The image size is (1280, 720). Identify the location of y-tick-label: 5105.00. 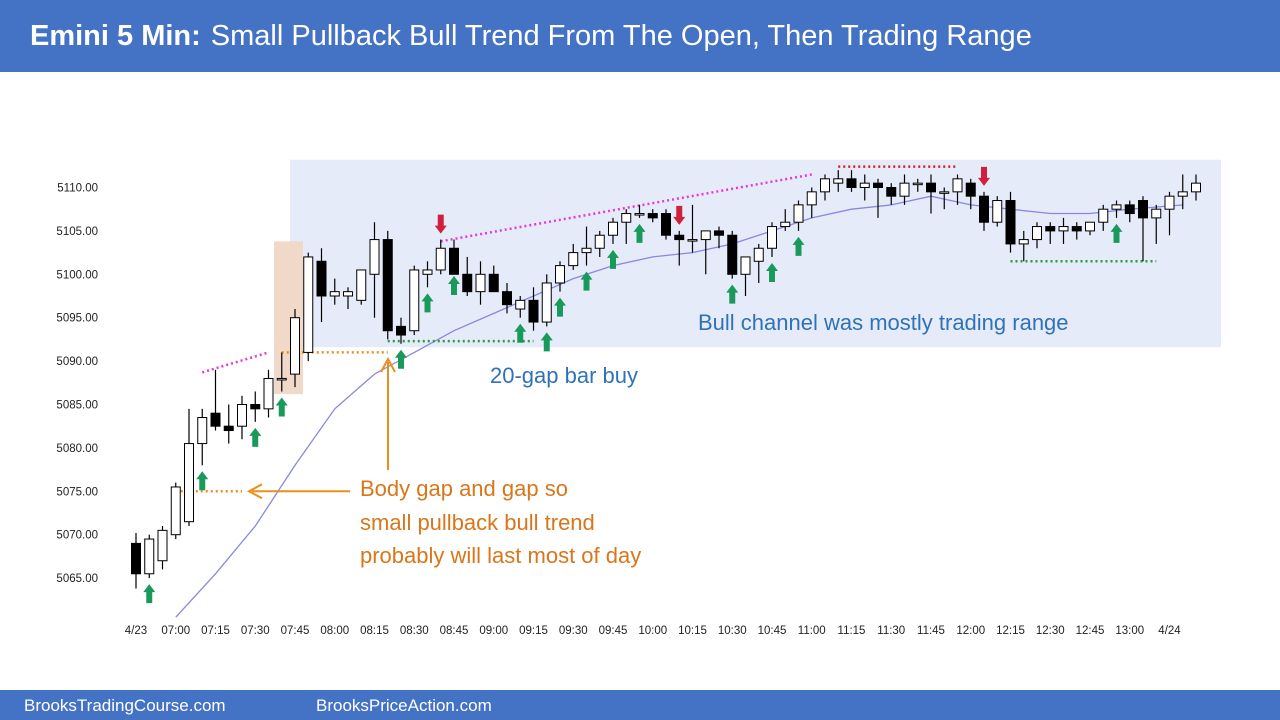
(77, 232).